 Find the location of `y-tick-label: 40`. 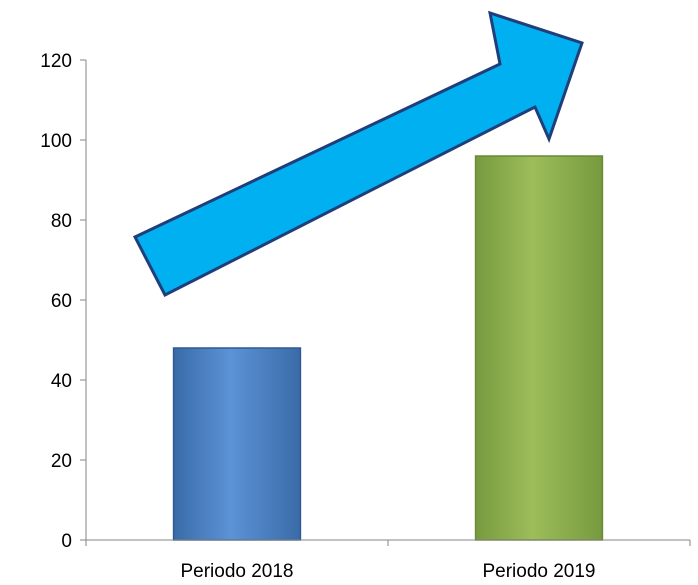

y-tick-label: 40 is located at coordinates (61, 381).